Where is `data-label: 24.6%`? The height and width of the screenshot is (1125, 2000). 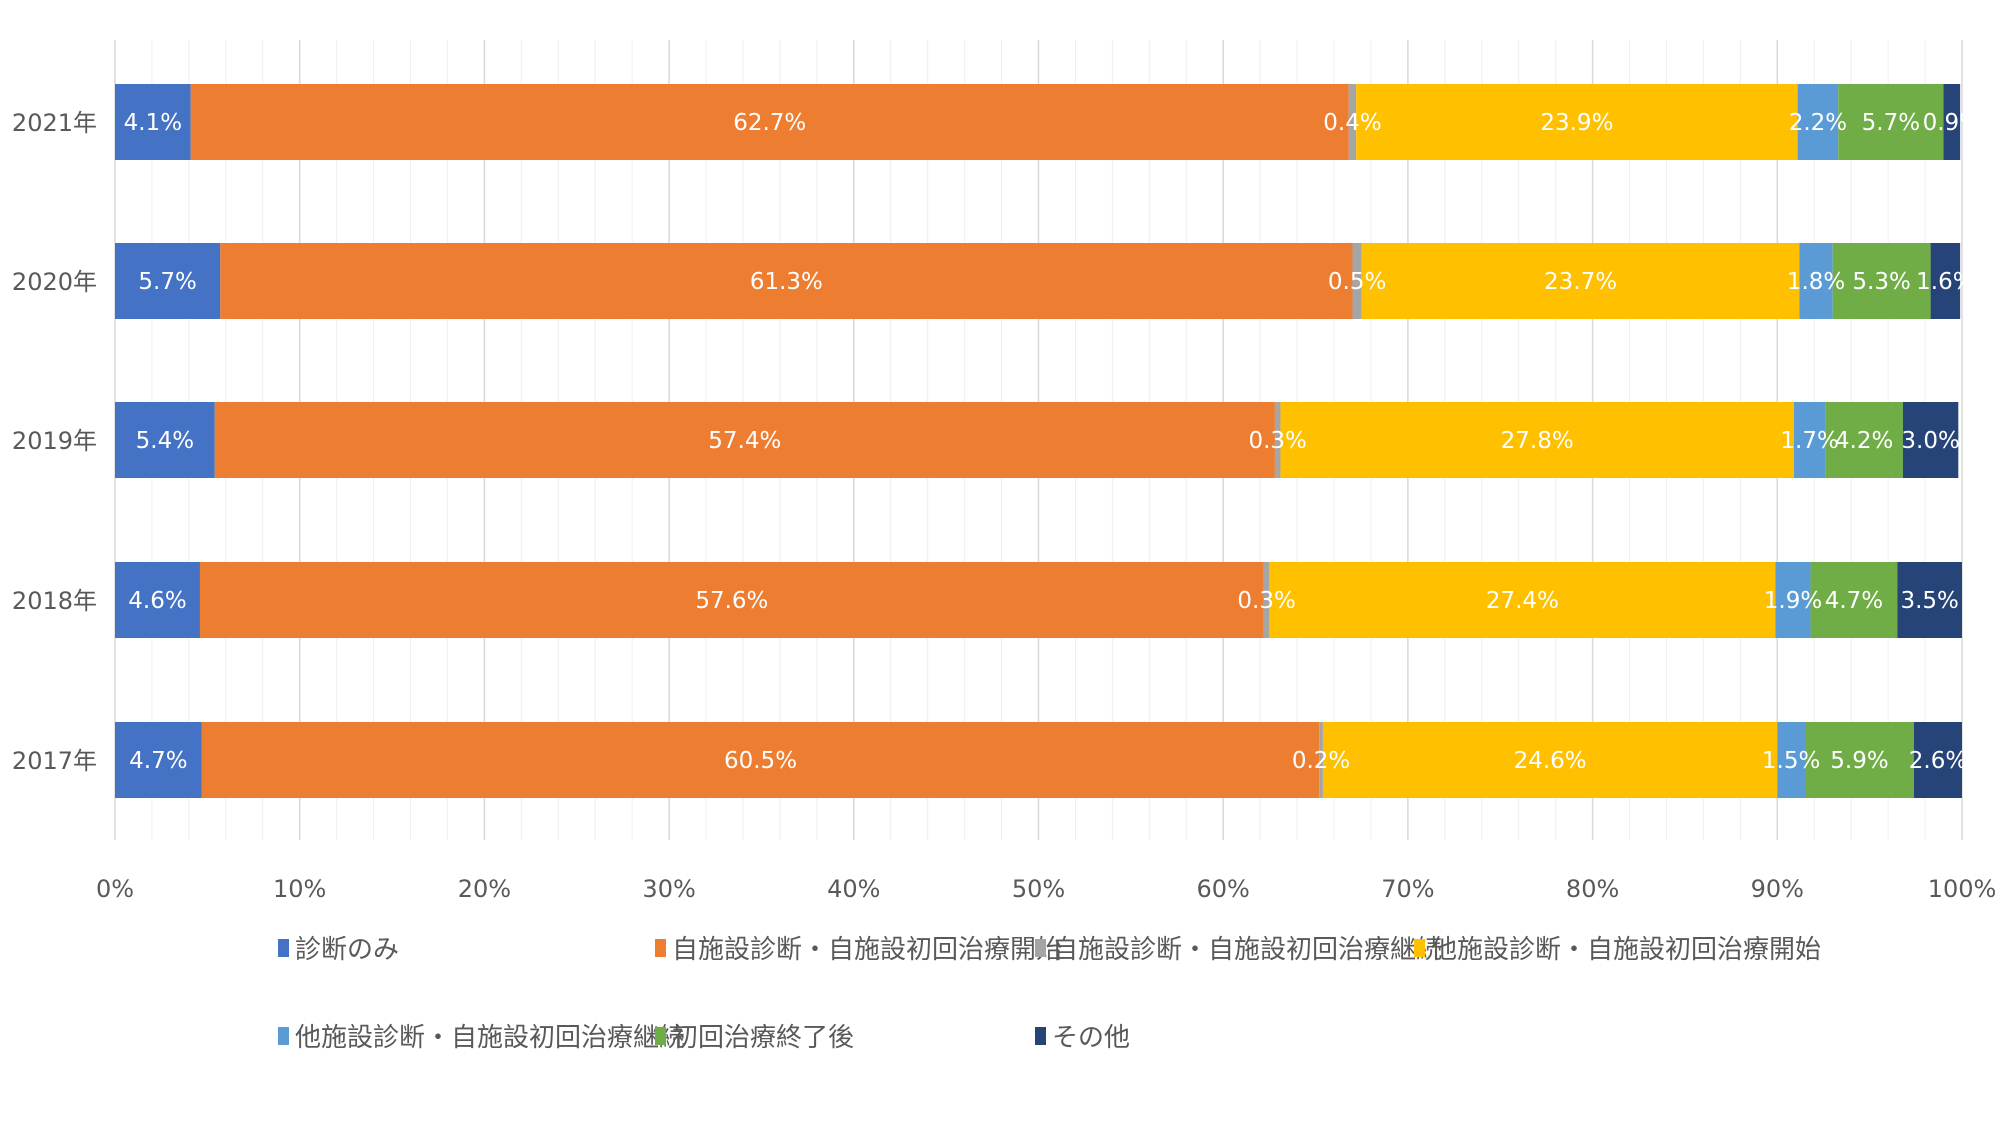
data-label: 24.6% is located at coordinates (1550, 761).